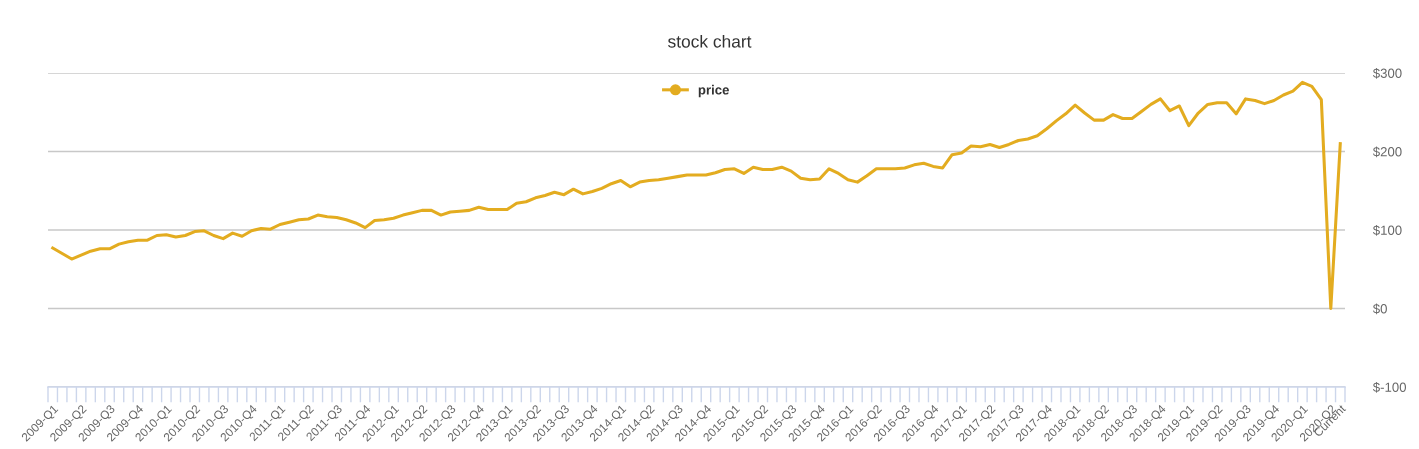 Image resolution: width=1419 pixels, height=449 pixels. What do you see at coordinates (1387, 152) in the screenshot?
I see `y-tick-label: $200` at bounding box center [1387, 152].